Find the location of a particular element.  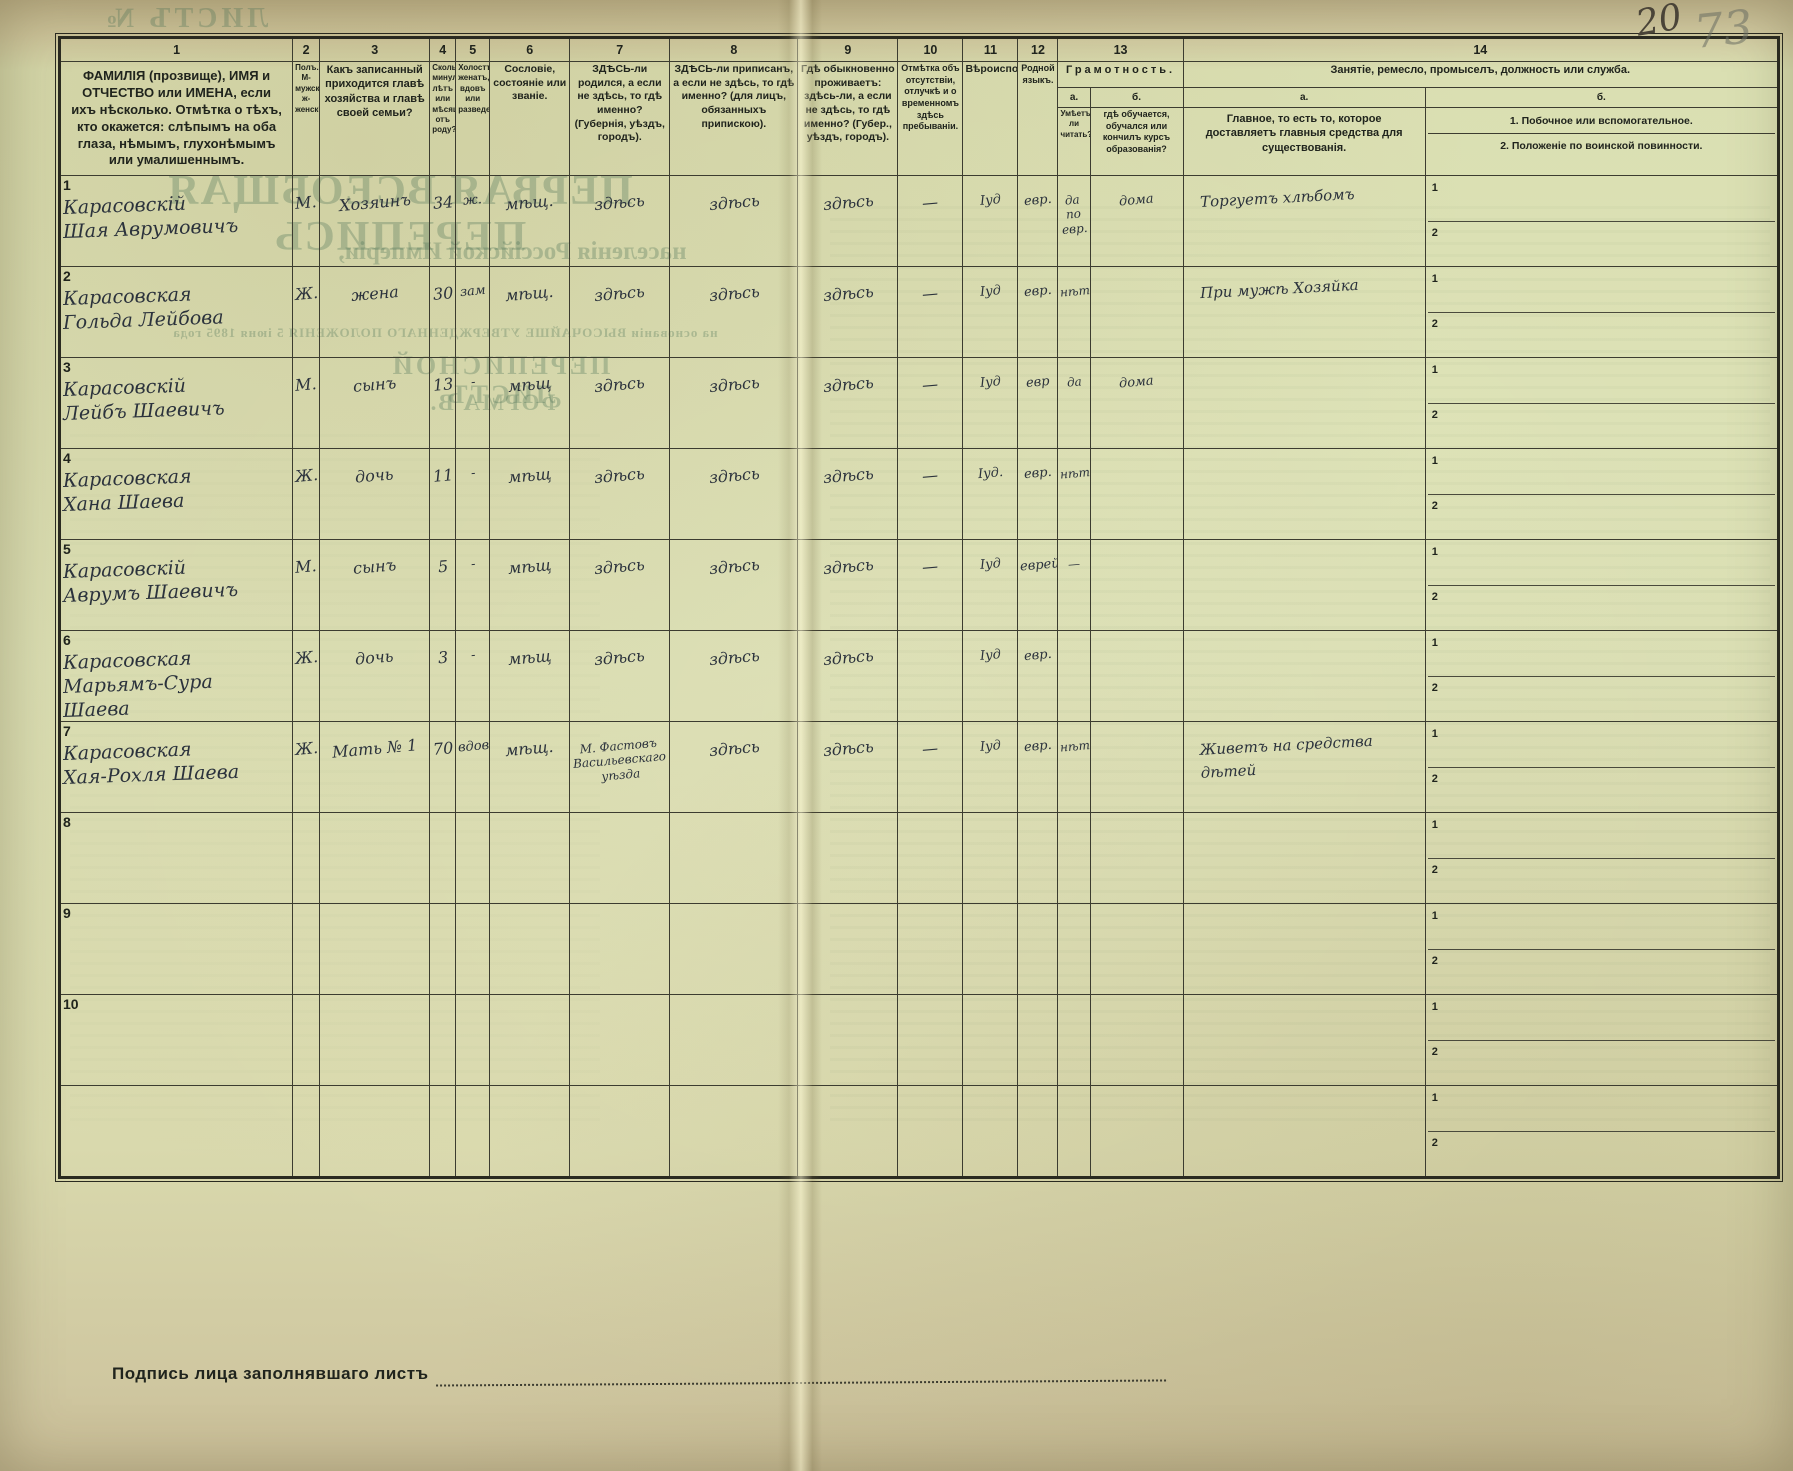

col-num-2: 2 is located at coordinates (306, 49).